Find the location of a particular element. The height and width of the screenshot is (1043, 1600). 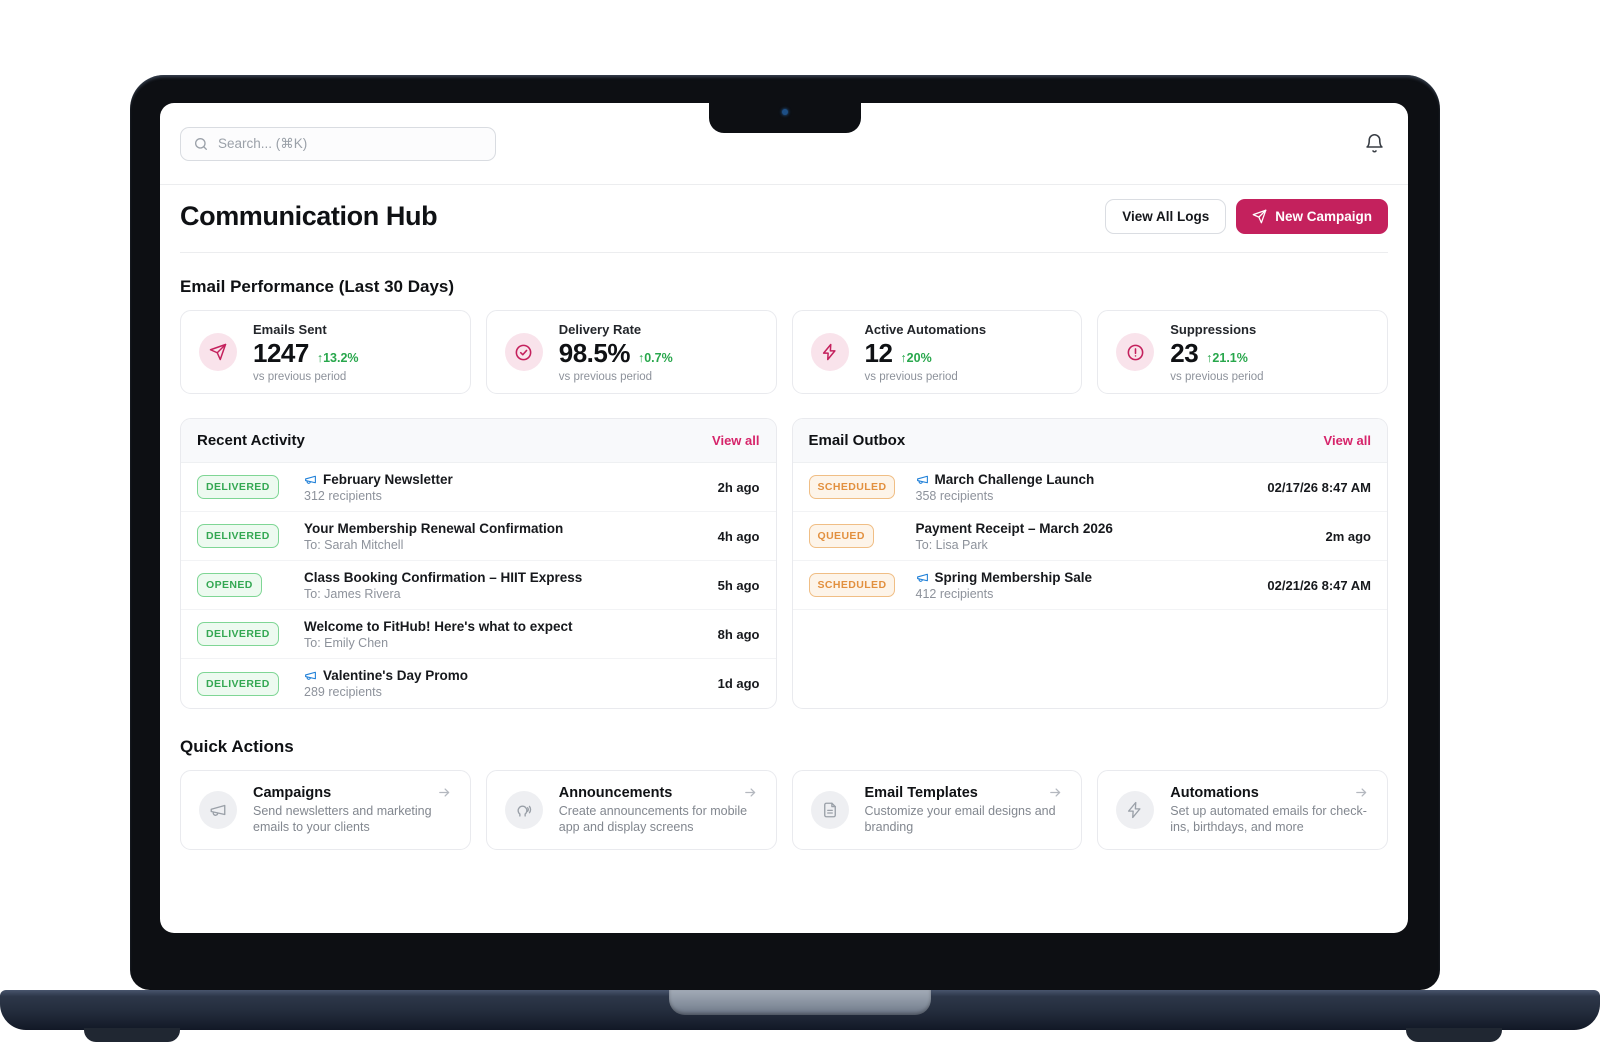

announcement-icon is located at coordinates (523, 810).